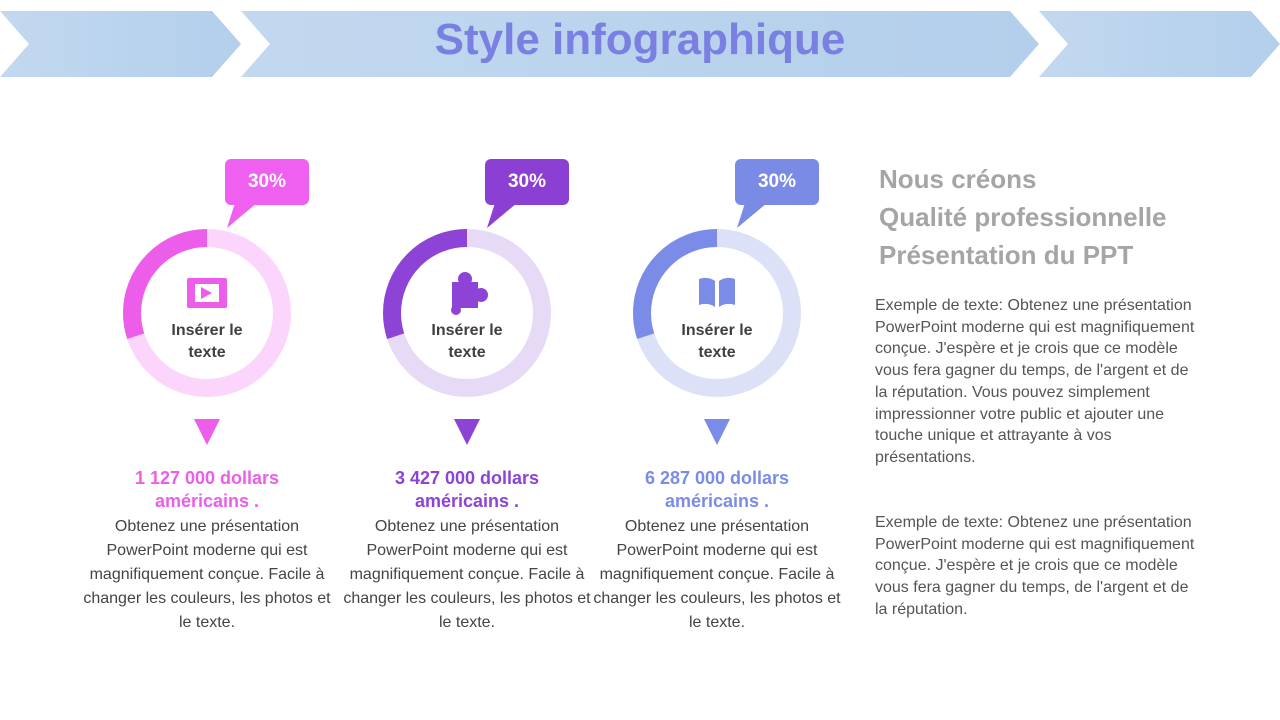 The height and width of the screenshot is (720, 1280). I want to click on amount: 1 127 000 dollars américains ., so click(207, 489).